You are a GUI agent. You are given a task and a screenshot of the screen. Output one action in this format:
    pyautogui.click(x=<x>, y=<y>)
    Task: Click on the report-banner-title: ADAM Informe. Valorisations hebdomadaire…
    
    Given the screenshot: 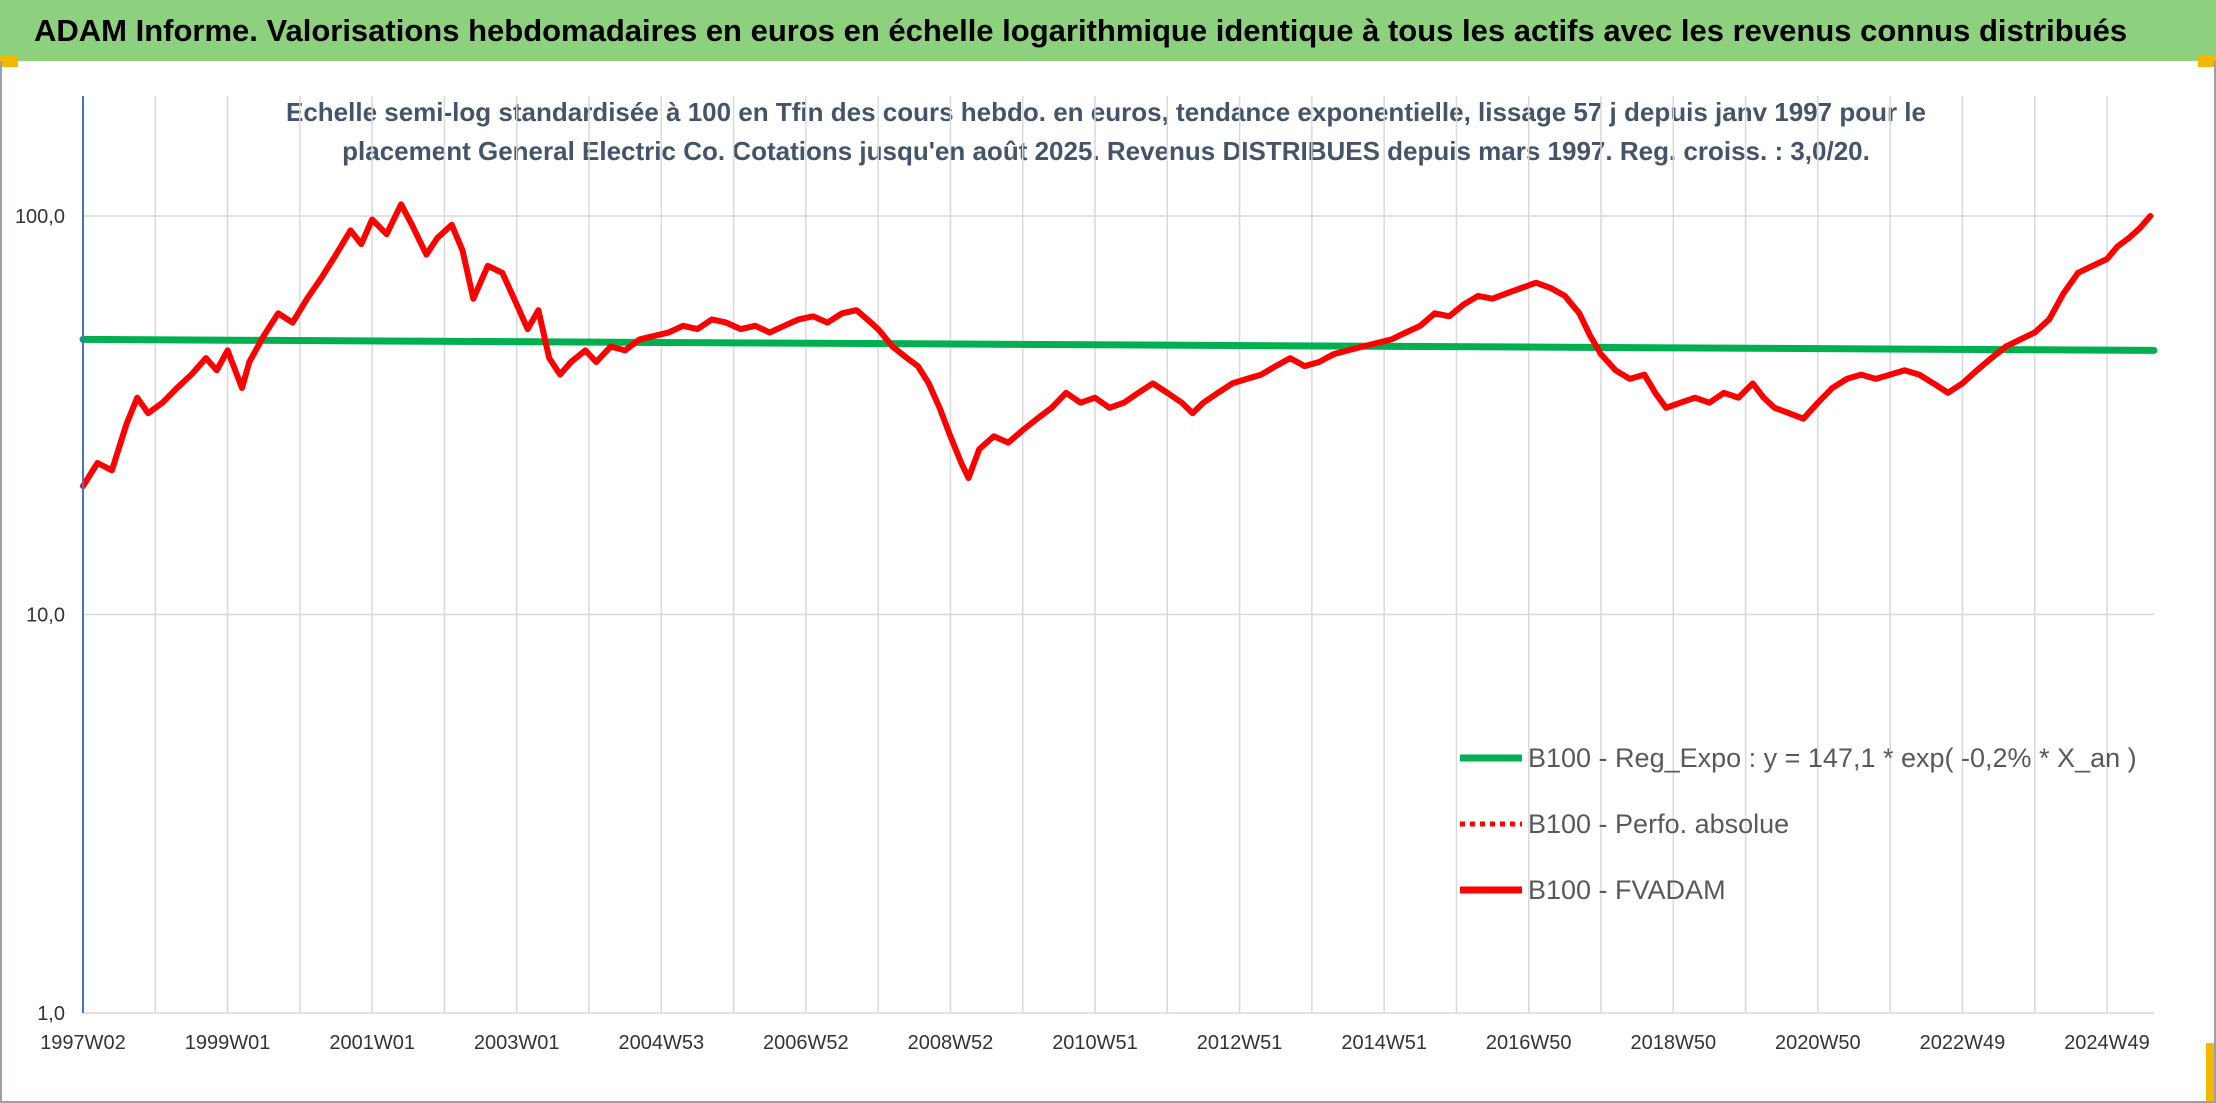 What is the action you would take?
    pyautogui.click(x=1108, y=30)
    